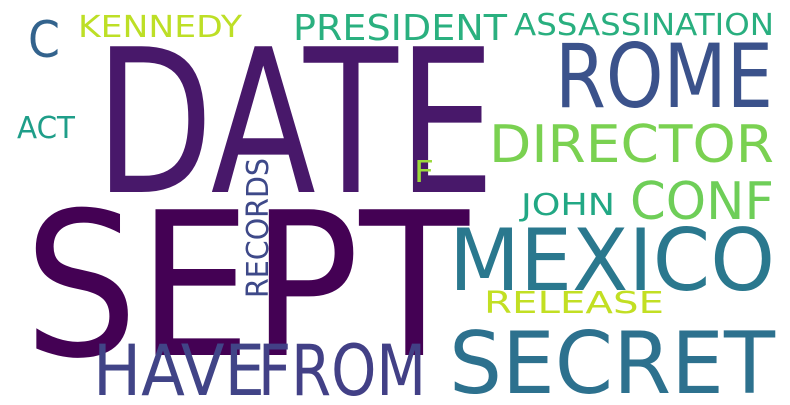 This screenshot has width=790, height=405. I want to click on word-kennedy: KENNEDY, so click(160, 27).